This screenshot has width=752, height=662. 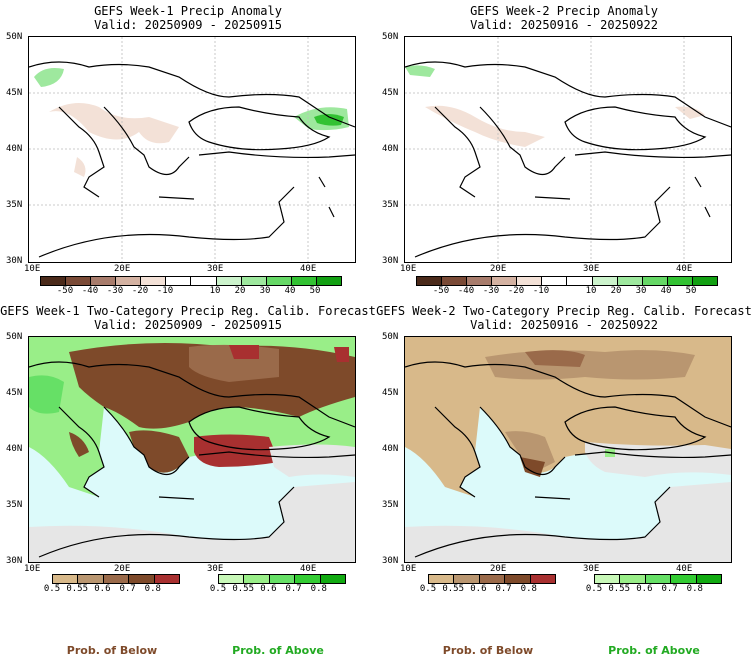 What do you see at coordinates (188, 11) in the screenshot?
I see `panel-title: GEFS Week-1 Precip Anomaly` at bounding box center [188, 11].